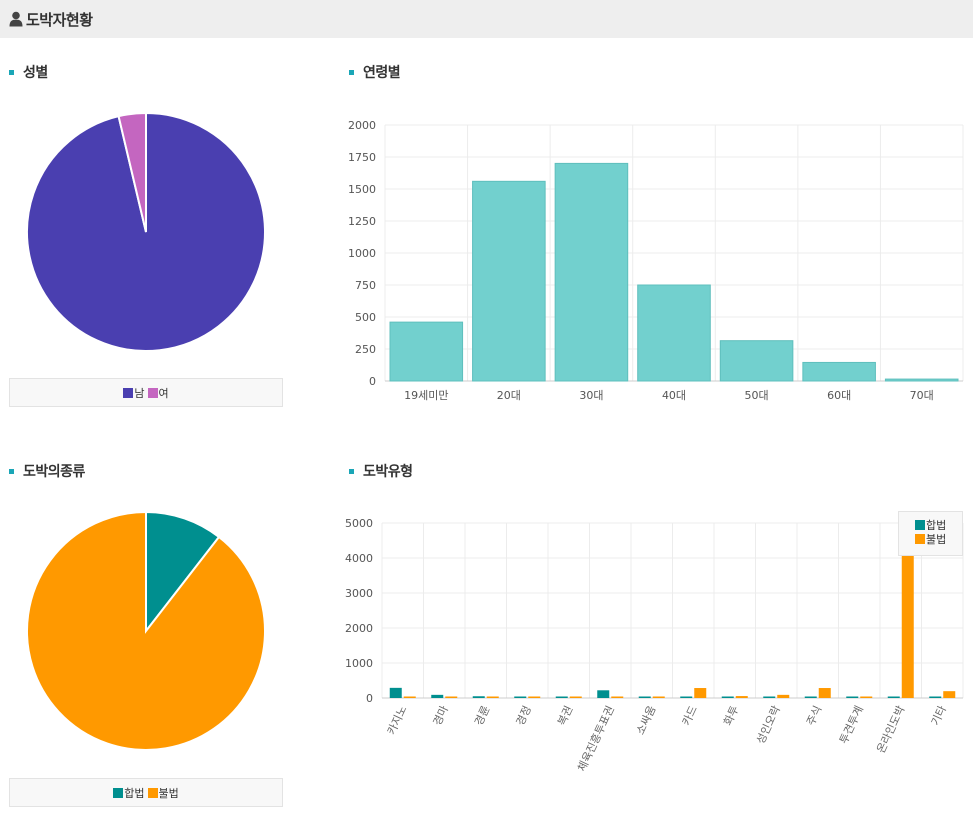 This screenshot has width=973, height=816. What do you see at coordinates (359, 523) in the screenshot?
I see `y-tick-label: 5000` at bounding box center [359, 523].